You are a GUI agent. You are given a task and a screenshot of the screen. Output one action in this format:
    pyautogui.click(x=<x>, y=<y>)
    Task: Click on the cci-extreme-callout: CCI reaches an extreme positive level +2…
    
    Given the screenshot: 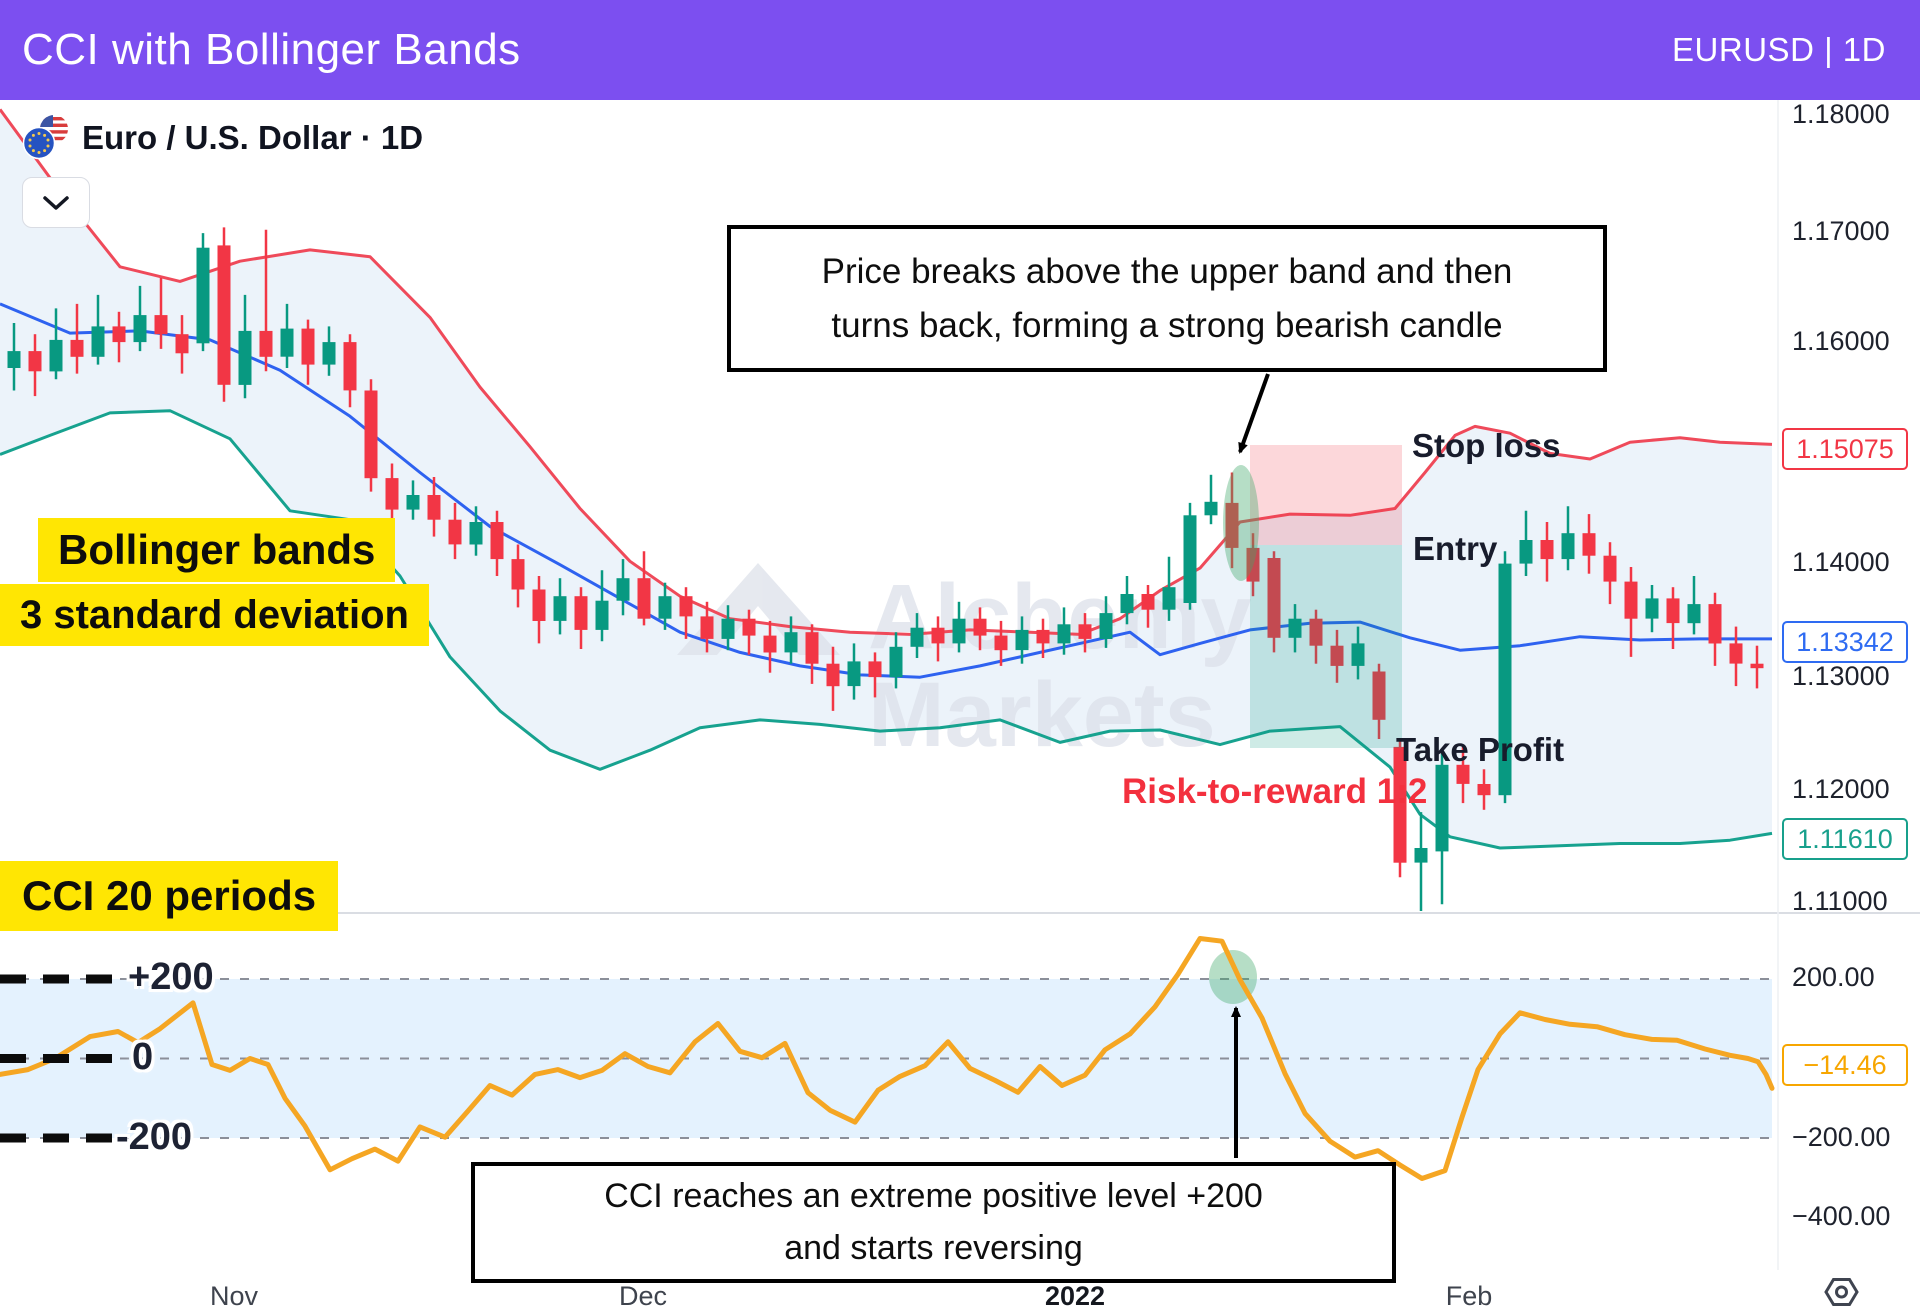 What is the action you would take?
    pyautogui.click(x=933, y=1222)
    